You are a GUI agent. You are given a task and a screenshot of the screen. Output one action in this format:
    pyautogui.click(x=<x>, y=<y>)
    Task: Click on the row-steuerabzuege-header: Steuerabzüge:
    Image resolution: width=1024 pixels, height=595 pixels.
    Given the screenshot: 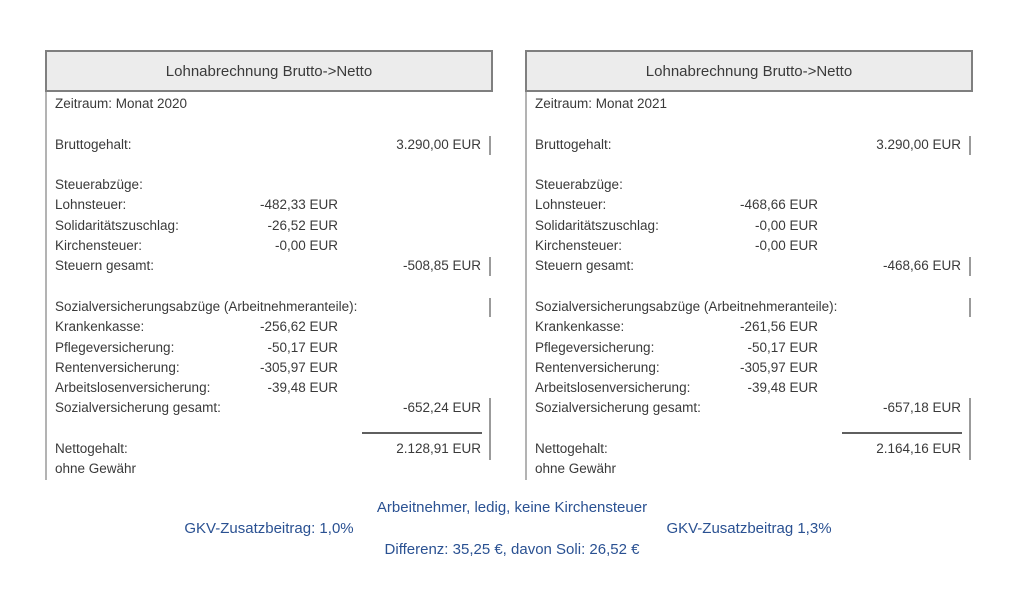 What is the action you would take?
    pyautogui.click(x=270, y=185)
    